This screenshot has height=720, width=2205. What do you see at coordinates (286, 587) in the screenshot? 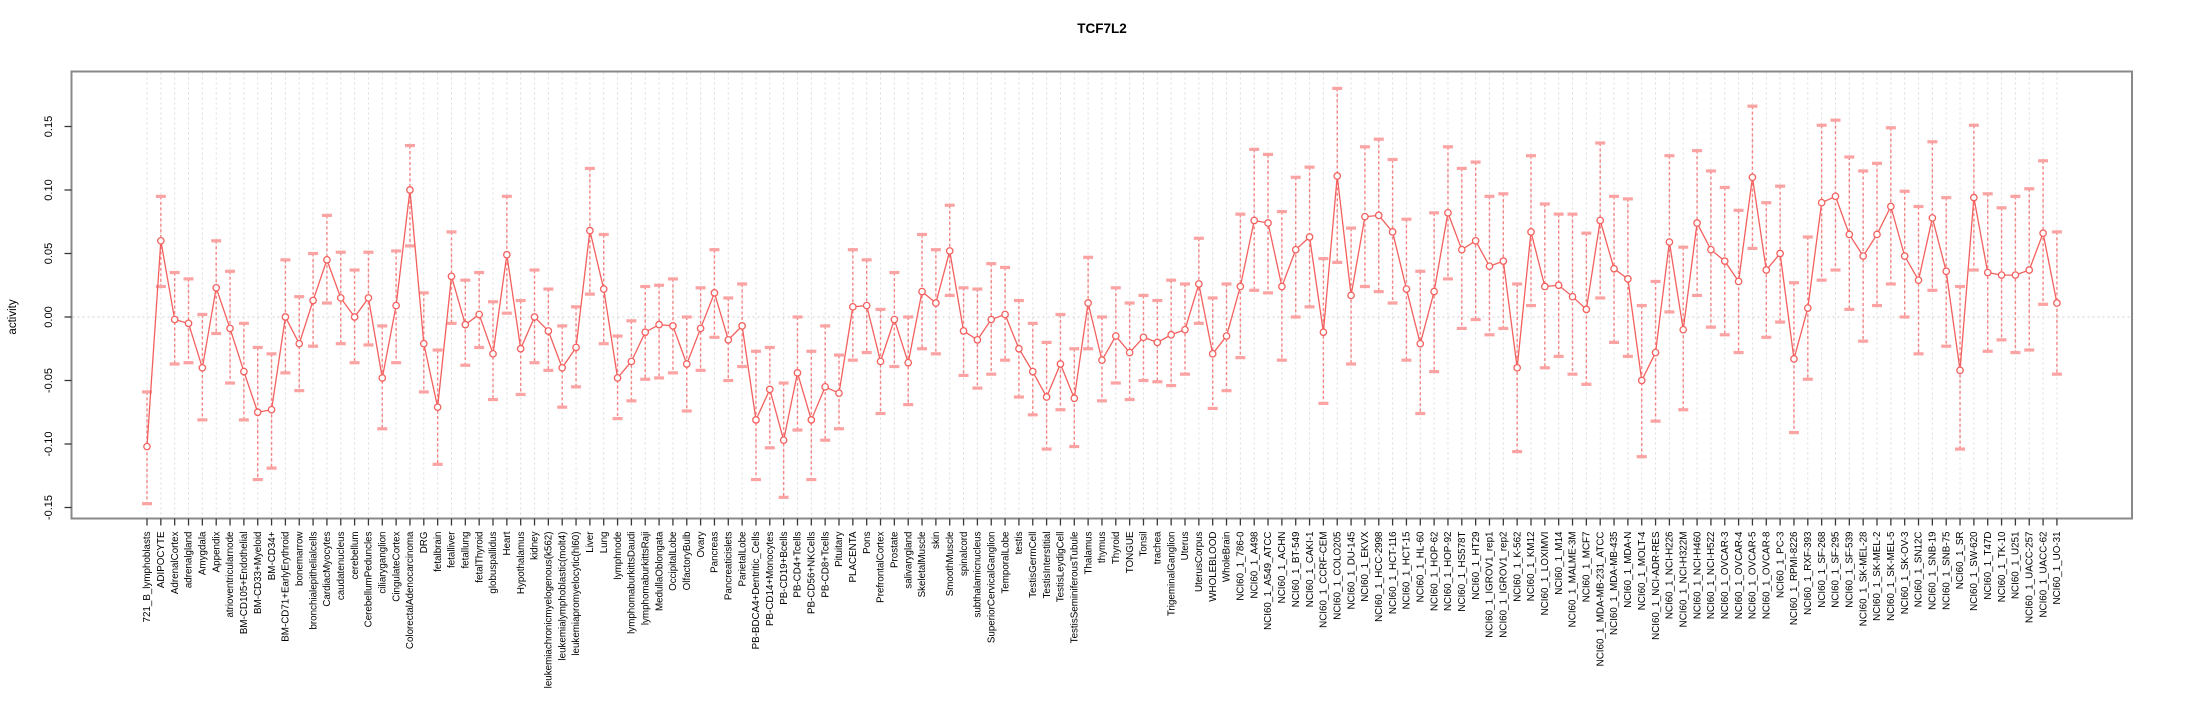
I see `x-tick-label: BM-CD71+EarlyErythroid` at bounding box center [286, 587].